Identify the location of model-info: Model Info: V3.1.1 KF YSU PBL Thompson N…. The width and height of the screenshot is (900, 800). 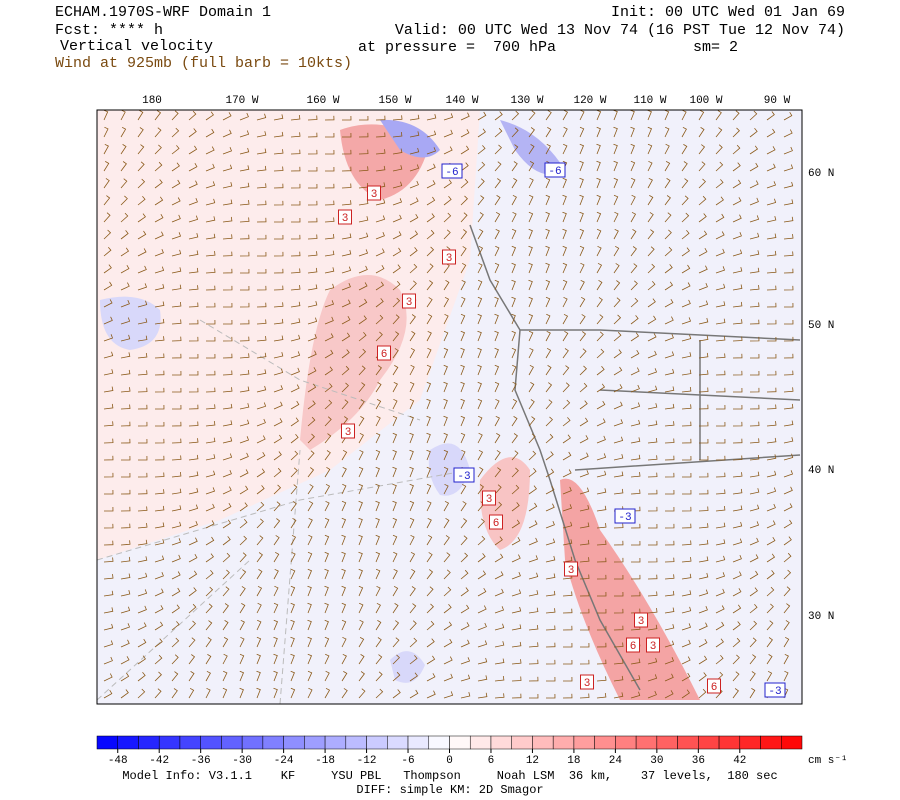
(449, 776).